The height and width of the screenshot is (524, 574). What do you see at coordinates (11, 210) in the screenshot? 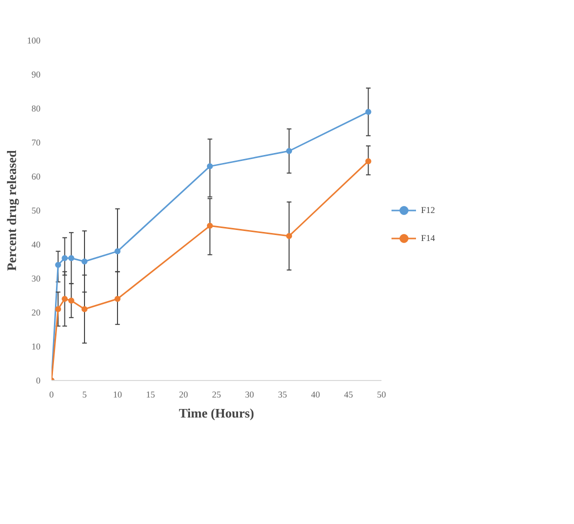
I see `y-axis-title: Percent drug released` at bounding box center [11, 210].